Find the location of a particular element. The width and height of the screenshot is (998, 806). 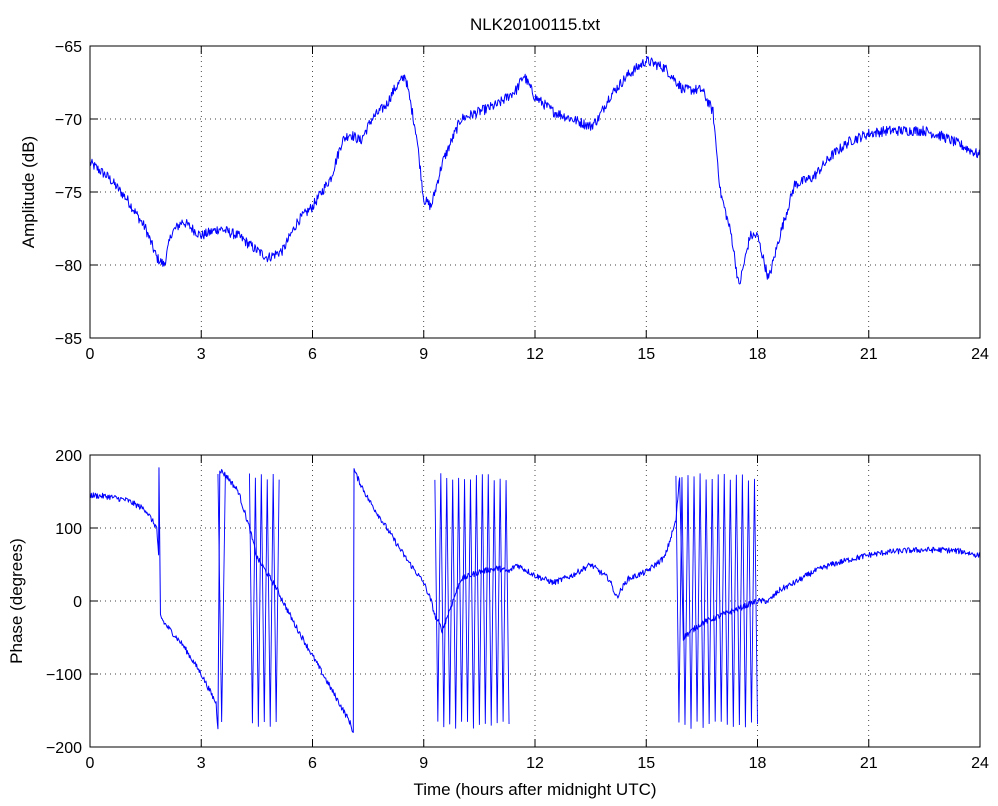

y-tick-label: −100 is located at coordinates (64, 675).